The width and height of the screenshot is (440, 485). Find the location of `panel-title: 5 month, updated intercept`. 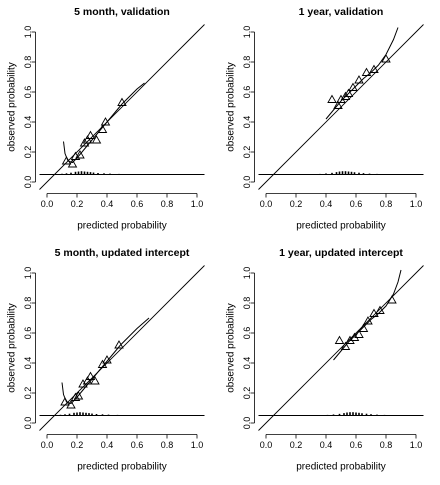

panel-title: 5 month, updated intercept is located at coordinates (122, 253).